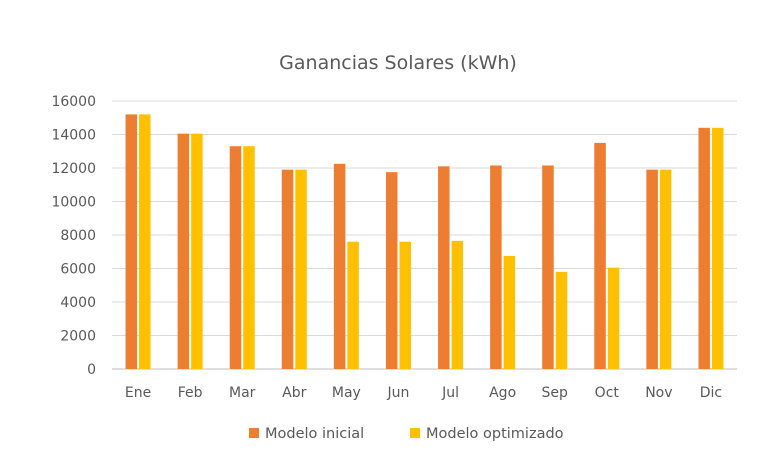 This screenshot has width=768, height=474. Describe the element at coordinates (249, 257) in the screenshot. I see `bar-modelo-optimizado-mar` at that location.